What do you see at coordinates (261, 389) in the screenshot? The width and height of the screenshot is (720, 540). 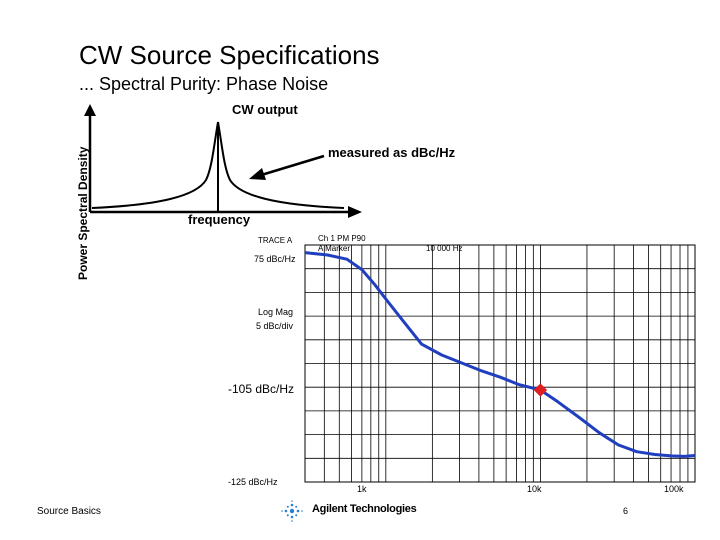 I see `marker-level-label: -105 dBc/Hz` at bounding box center [261, 389].